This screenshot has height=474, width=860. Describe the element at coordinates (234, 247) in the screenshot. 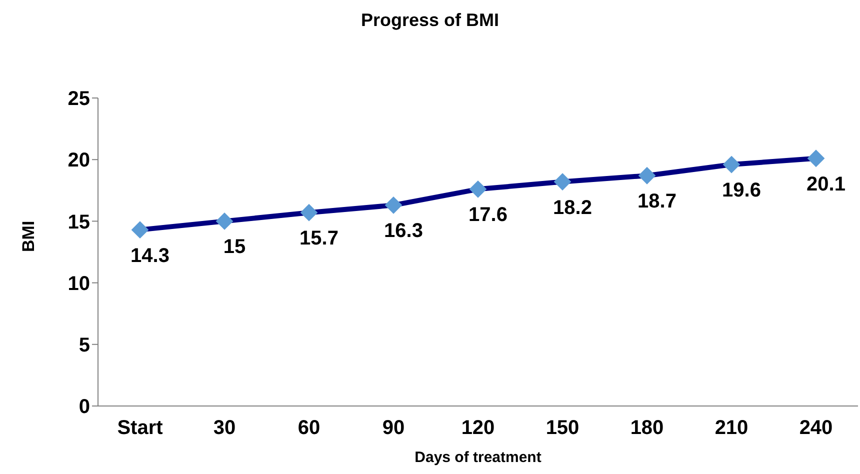

I see `data-label: 15` at that location.